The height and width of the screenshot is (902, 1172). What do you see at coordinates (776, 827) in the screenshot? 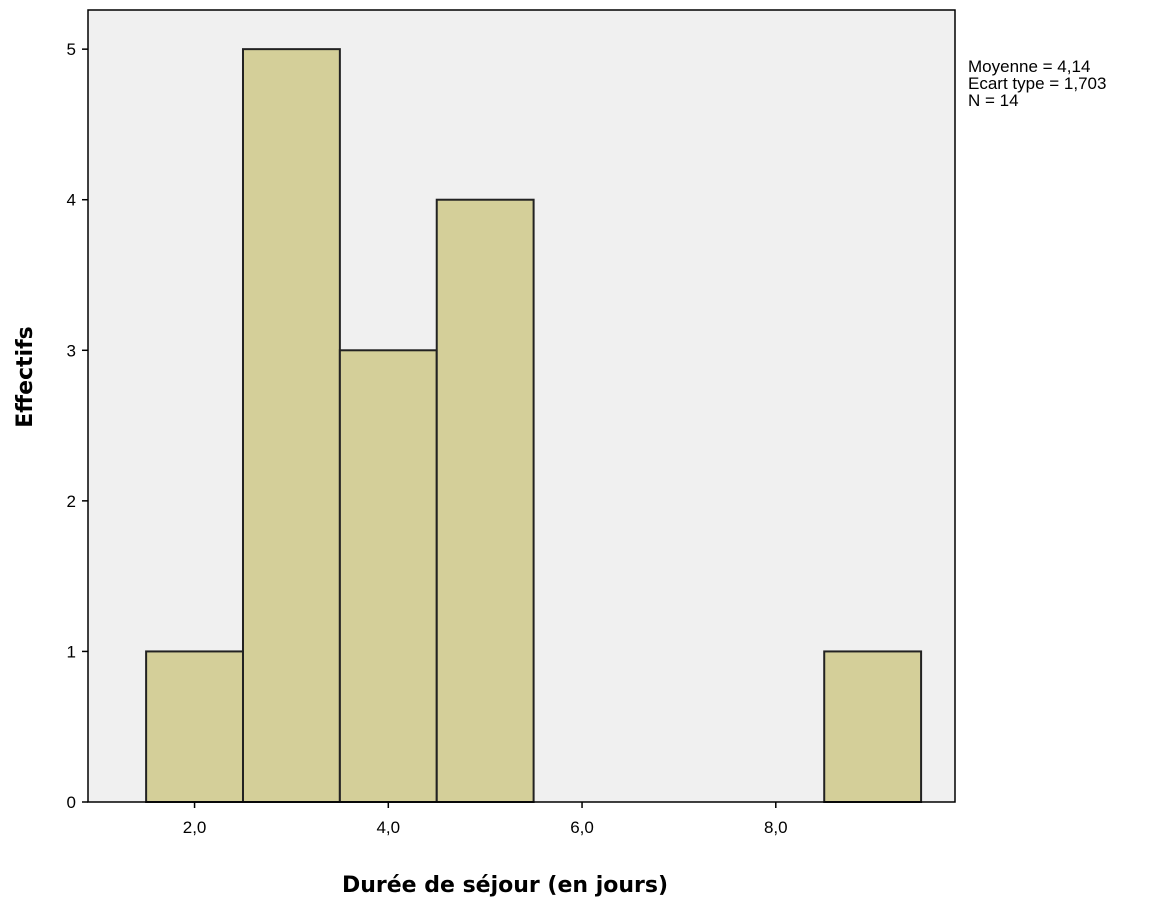
I see `x-tick-label: 8,0` at bounding box center [776, 827].